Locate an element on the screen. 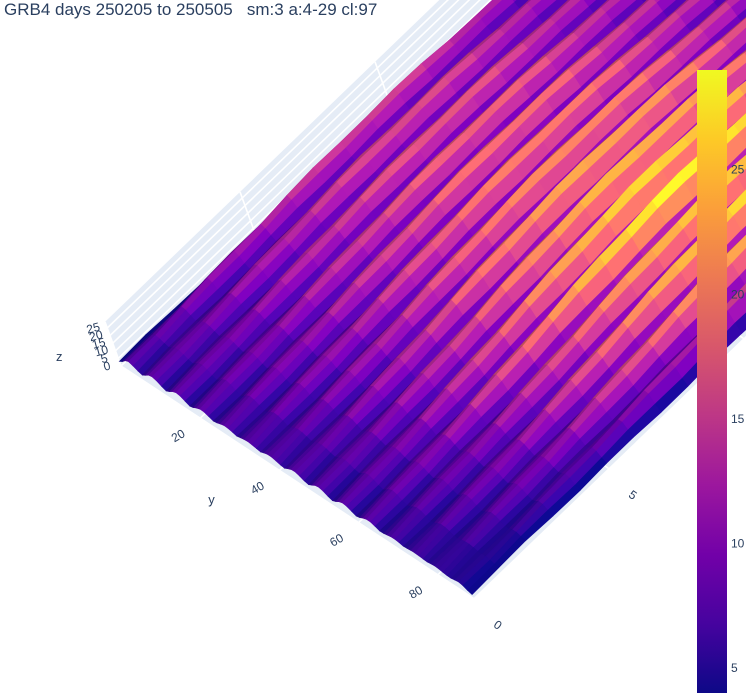 The height and width of the screenshot is (698, 746). y-tick-label: 40 is located at coordinates (257, 487).